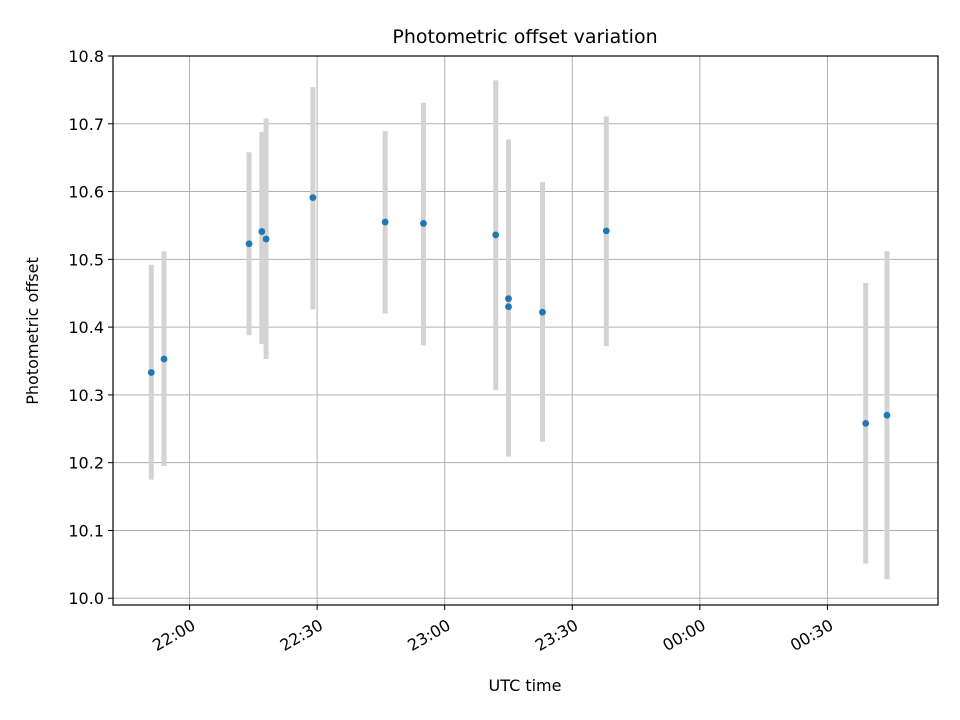 Image resolution: width=960 pixels, height=720 pixels. Describe the element at coordinates (86, 327) in the screenshot. I see `y-tick-label: 10.4` at that location.